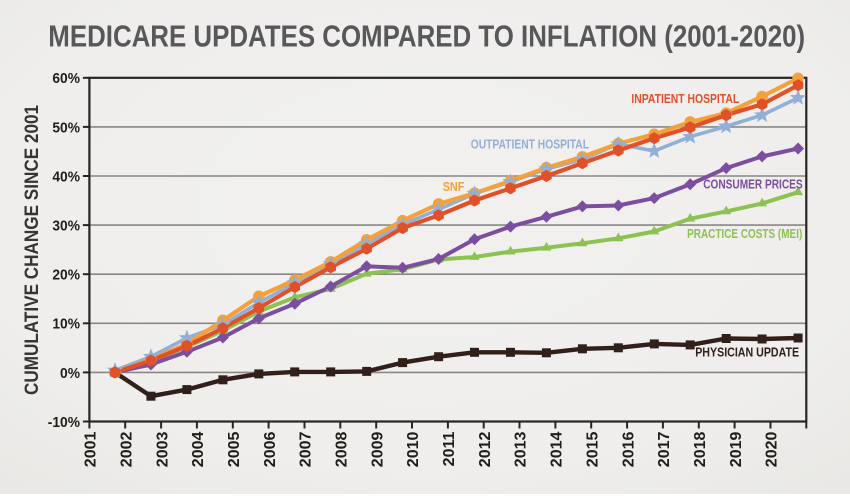 Image resolution: width=850 pixels, height=499 pixels. What do you see at coordinates (700, 449) in the screenshot?
I see `svg-text: 2018` at bounding box center [700, 449].